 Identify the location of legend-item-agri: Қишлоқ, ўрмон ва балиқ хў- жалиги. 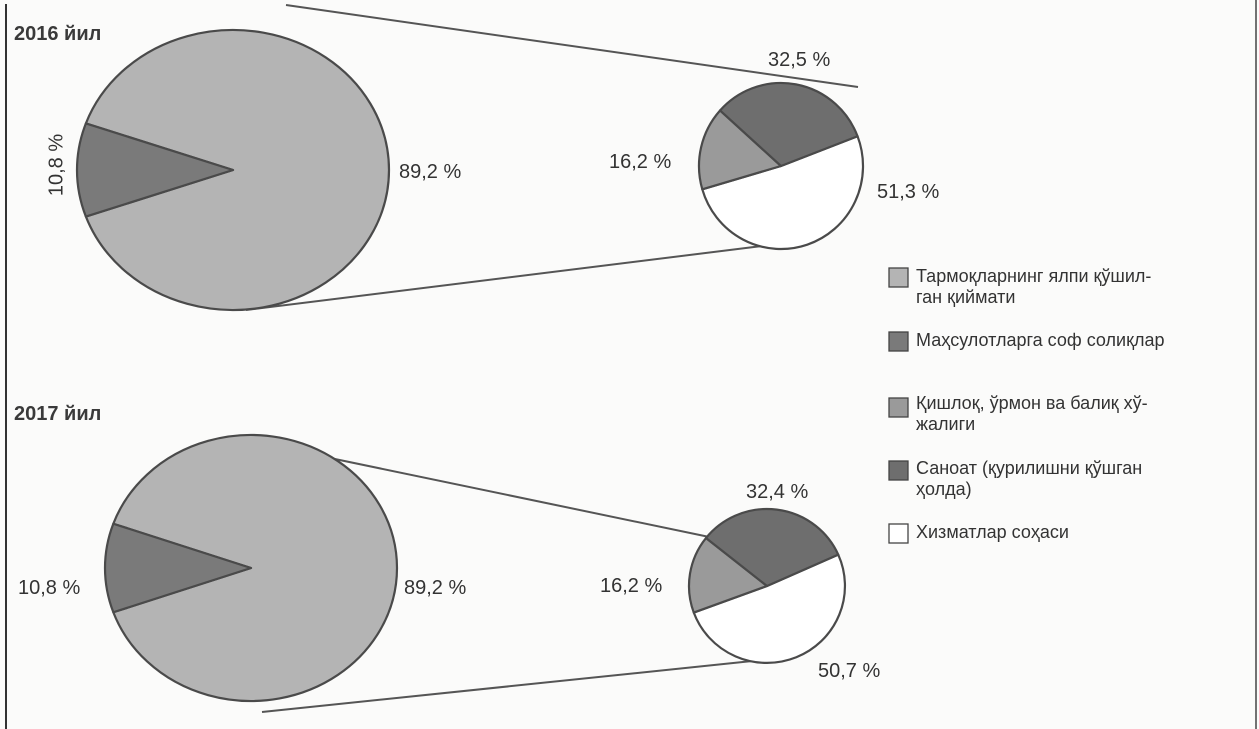
(1018, 413).